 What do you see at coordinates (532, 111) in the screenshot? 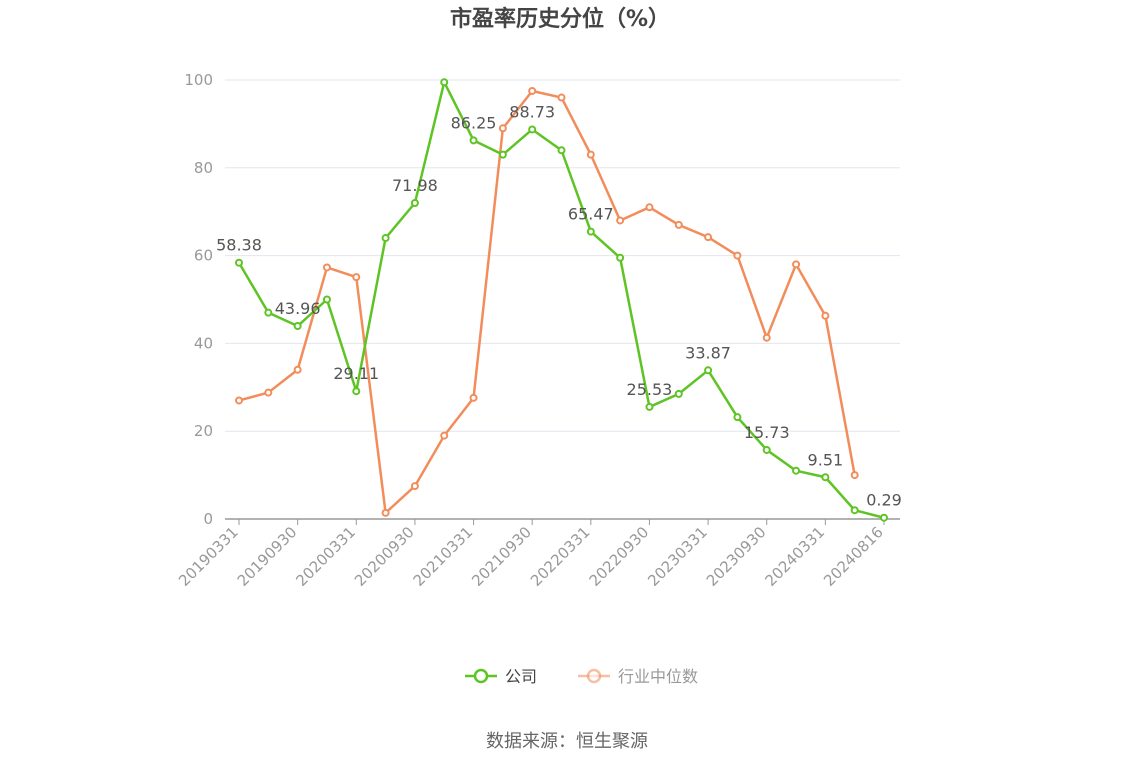
I see `data-label: 88.73` at bounding box center [532, 111].